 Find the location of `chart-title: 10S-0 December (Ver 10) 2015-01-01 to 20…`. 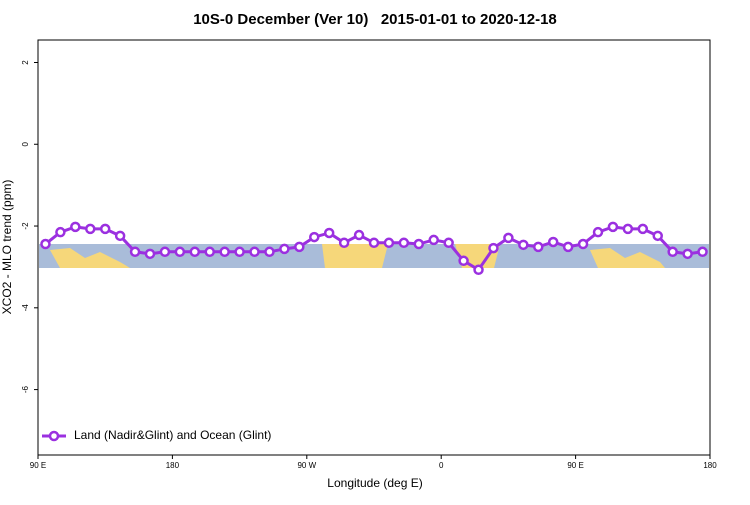

chart-title: 10S-0 December (Ver 10) 2015-01-01 to 20… is located at coordinates (375, 19).